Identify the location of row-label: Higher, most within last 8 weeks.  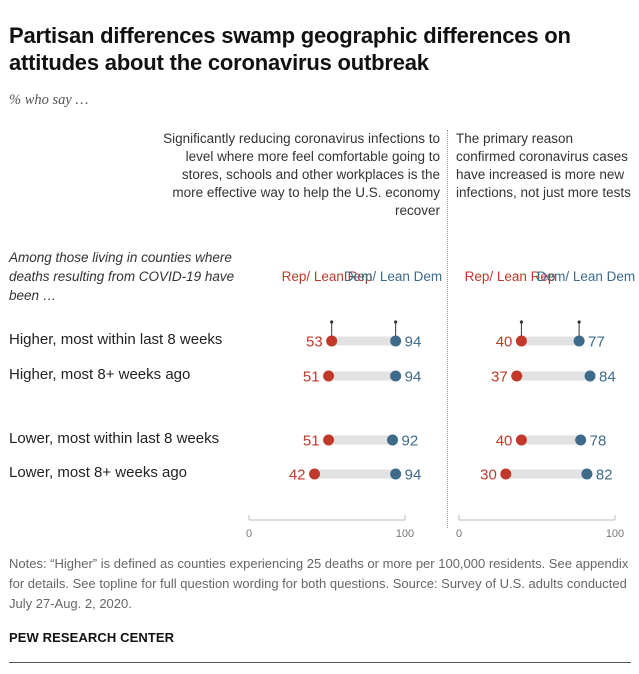
(116, 339).